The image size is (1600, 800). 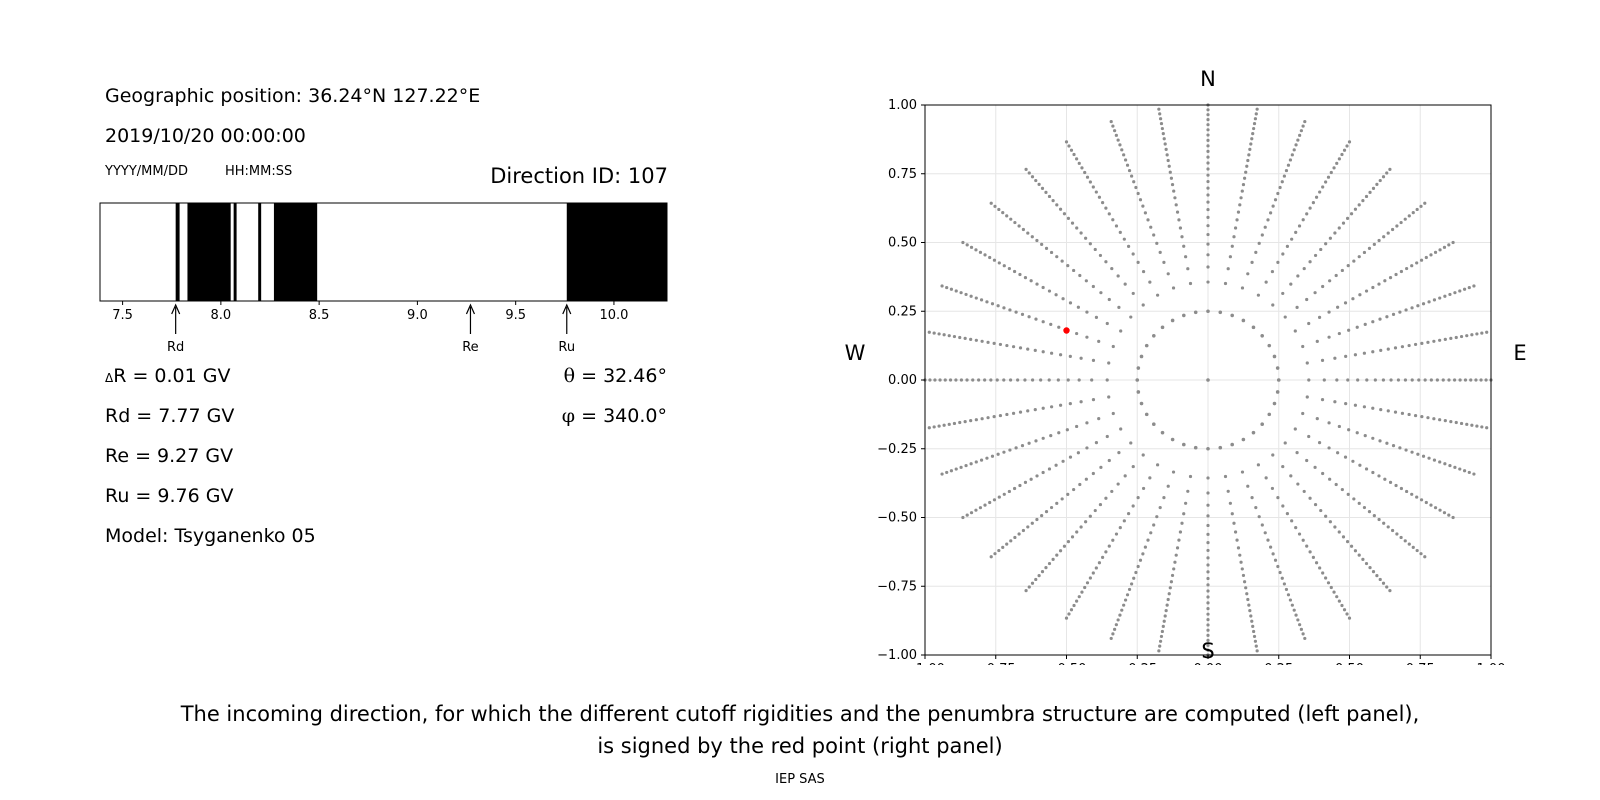 What do you see at coordinates (897, 655) in the screenshot?
I see `y-tick-label: −1.00` at bounding box center [897, 655].